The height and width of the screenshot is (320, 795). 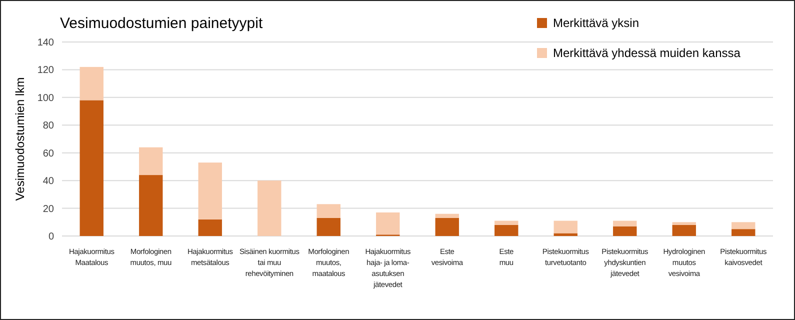 I want to click on y-tick-label: 40, so click(x=48, y=182).